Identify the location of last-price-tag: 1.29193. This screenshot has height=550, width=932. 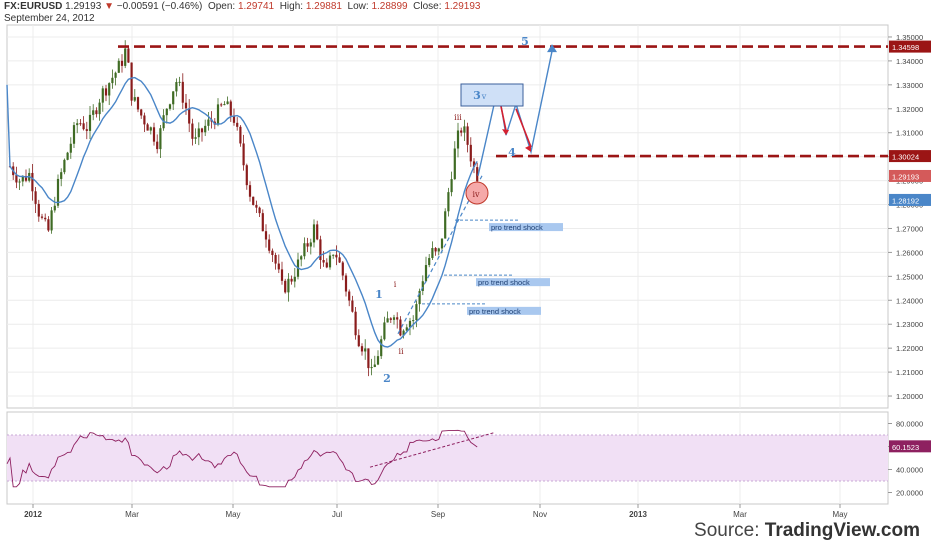
(905, 176).